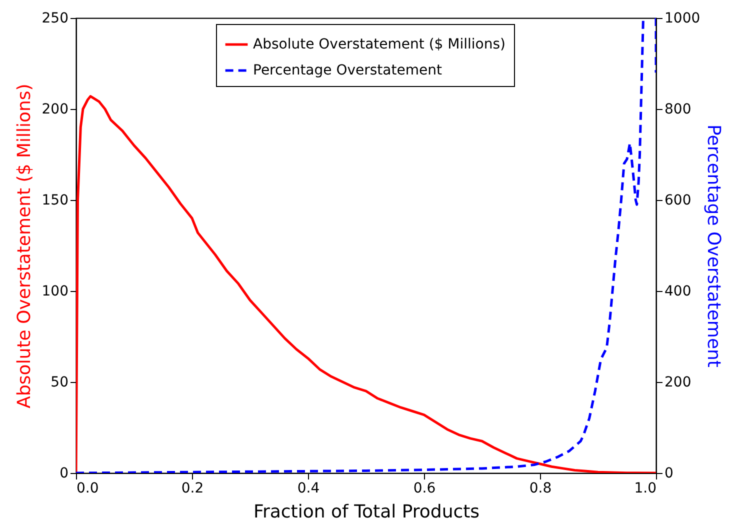 The image size is (730, 525). I want to click on y-tick-label: 250, so click(55, 18).